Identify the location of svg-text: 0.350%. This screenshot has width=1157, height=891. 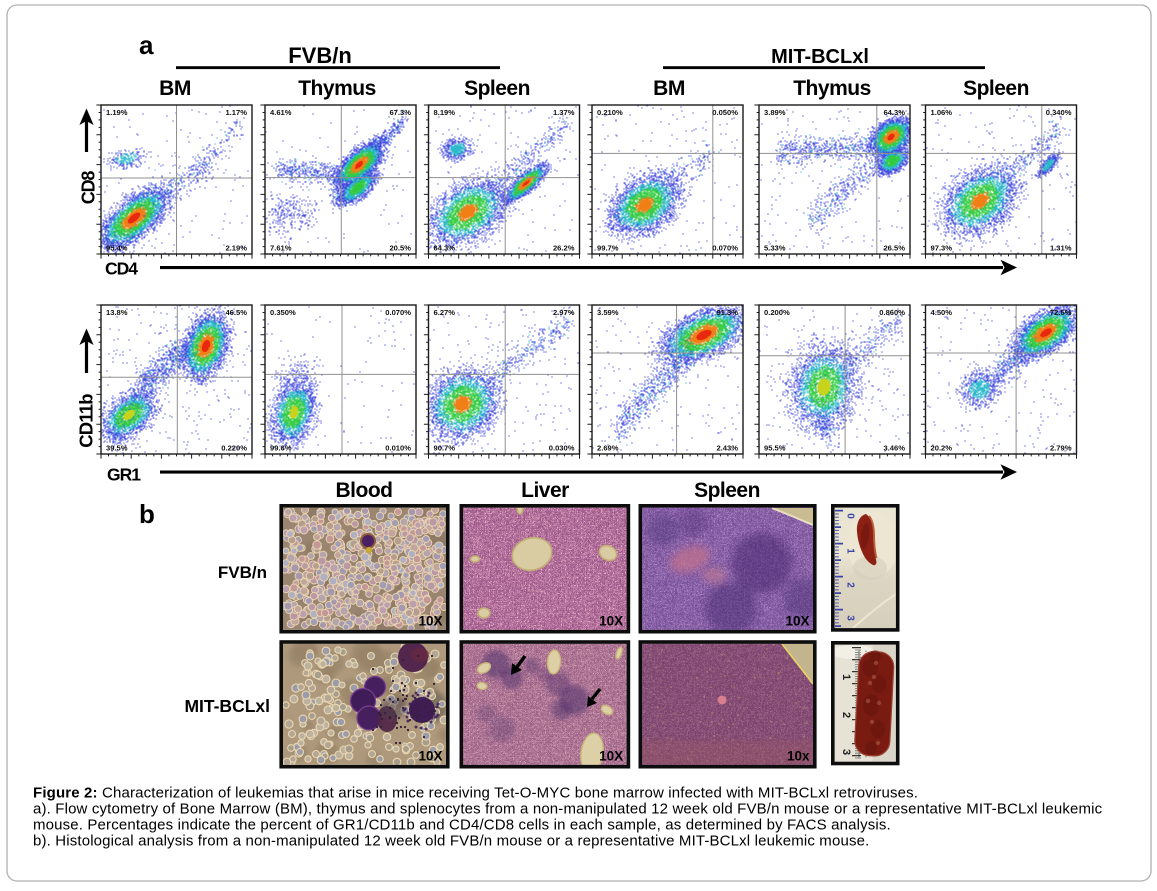
(283, 312).